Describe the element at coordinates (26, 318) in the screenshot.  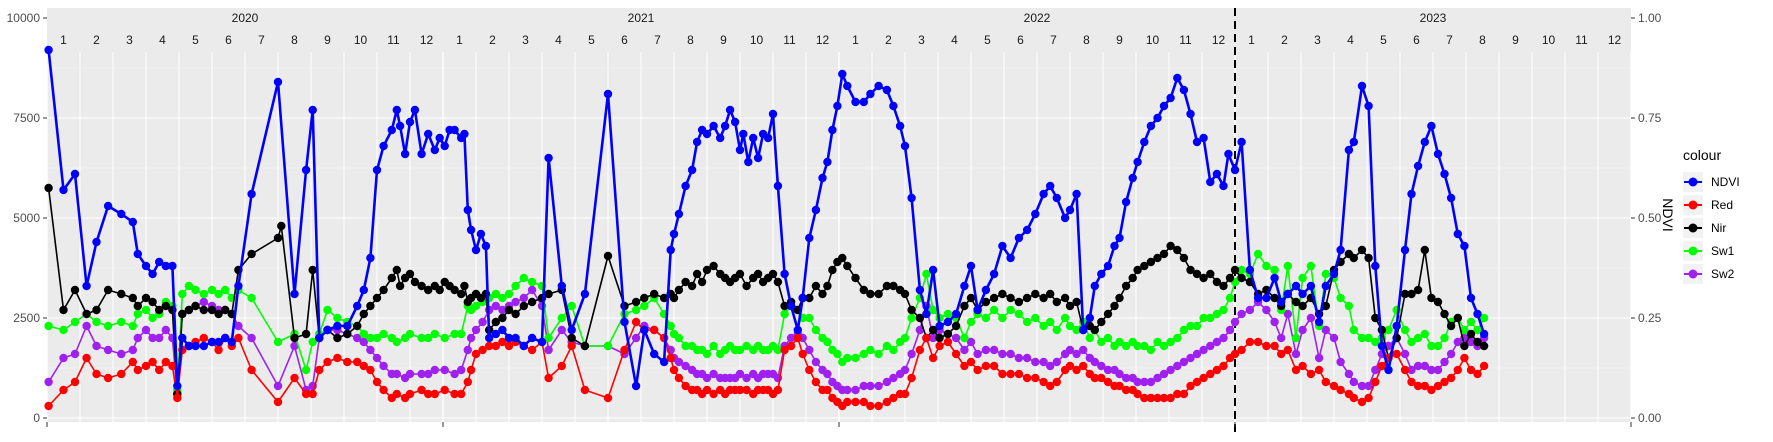
I see `y-left-tick-label: 2500` at that location.